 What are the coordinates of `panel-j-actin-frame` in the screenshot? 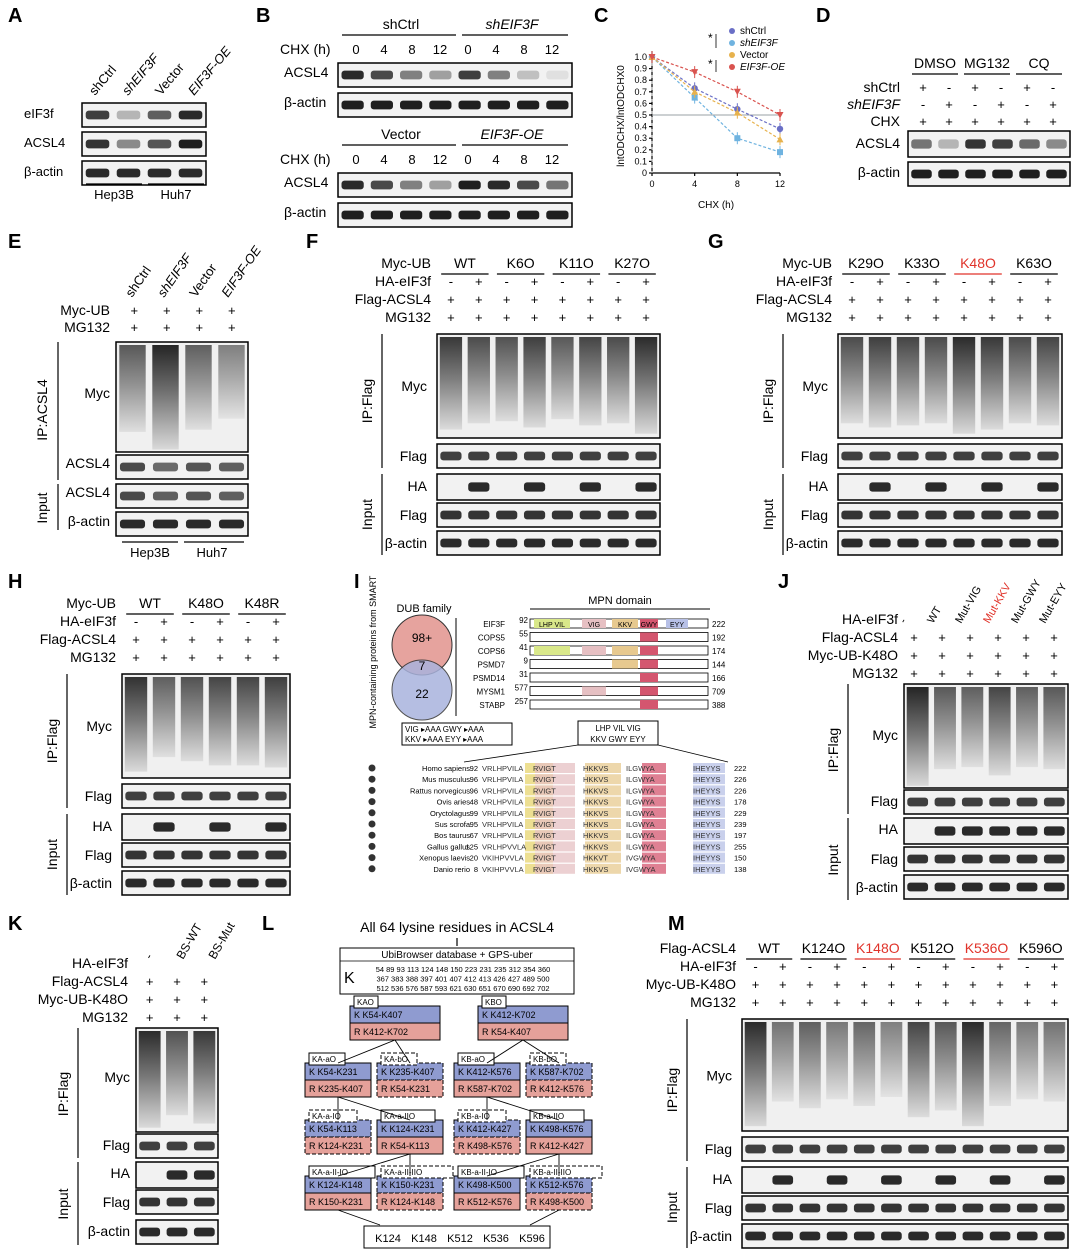 It's located at (986, 887).